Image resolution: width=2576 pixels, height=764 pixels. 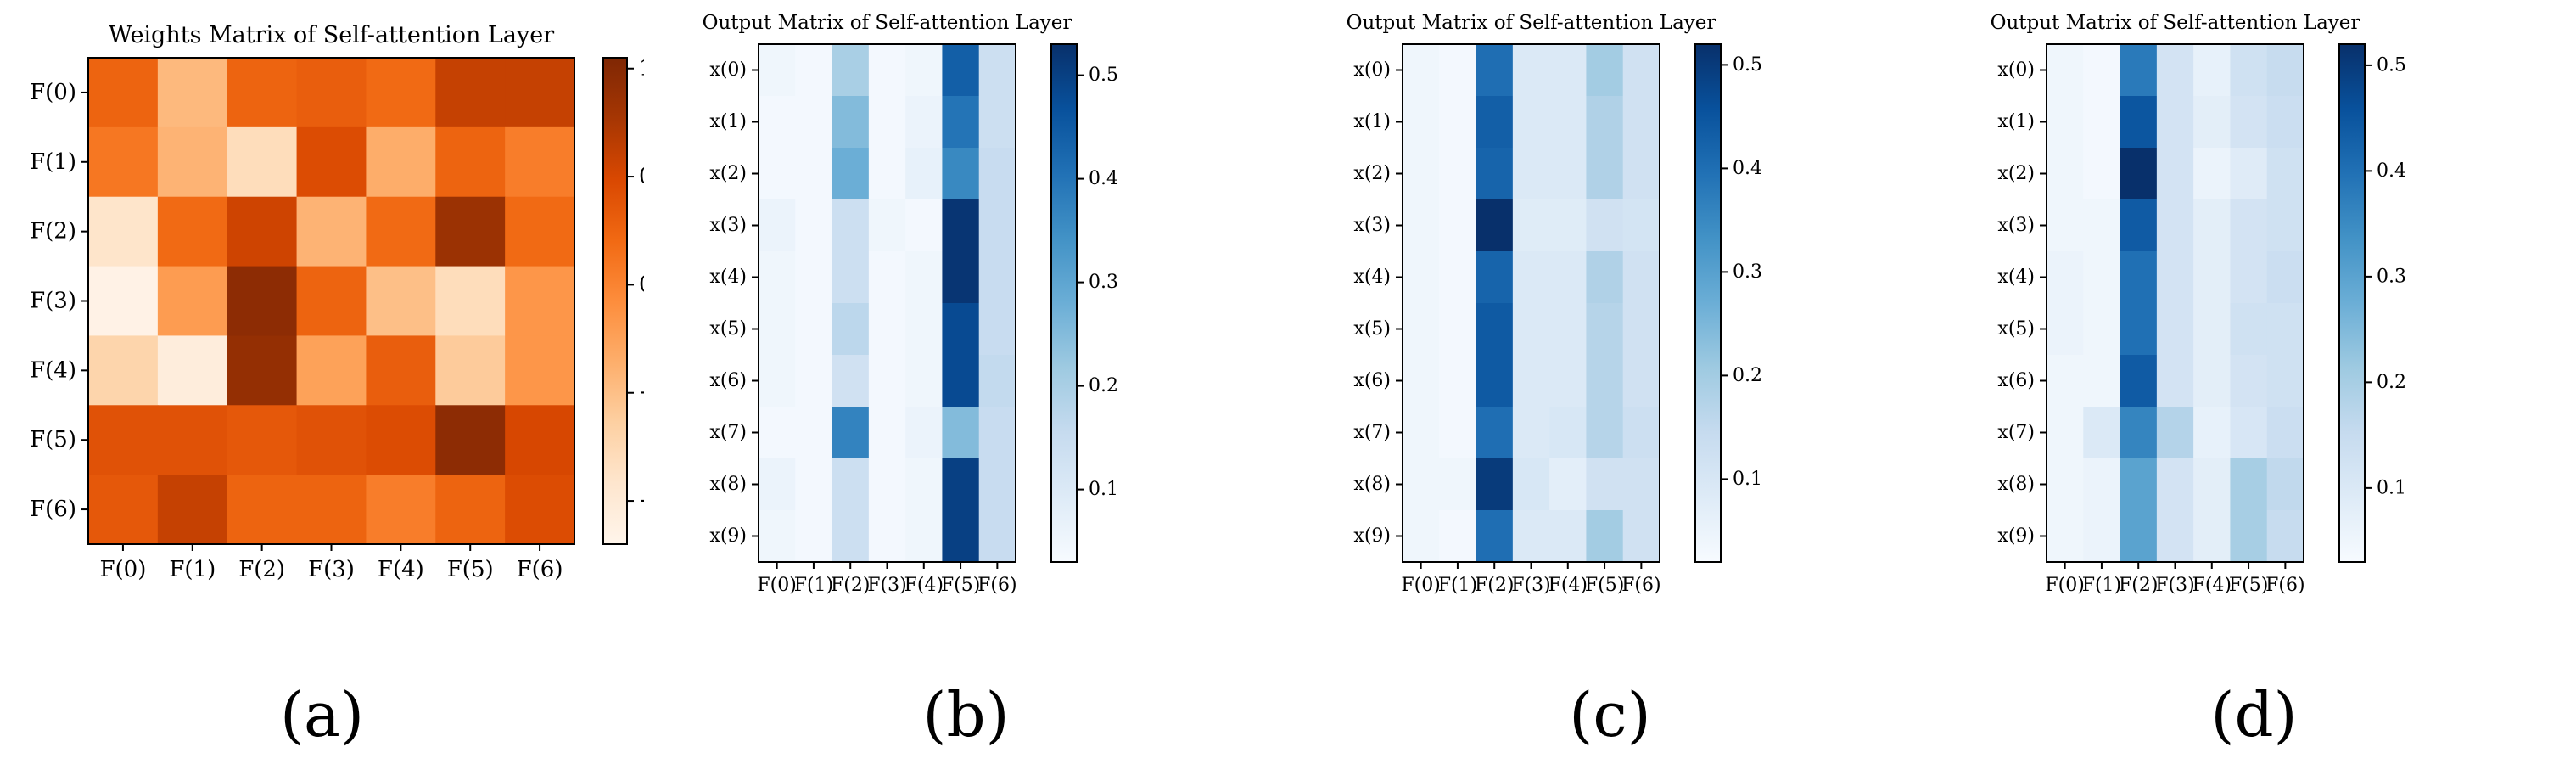 What do you see at coordinates (1104, 385) in the screenshot?
I see `colorbar-tick-label: 0.2` at bounding box center [1104, 385].